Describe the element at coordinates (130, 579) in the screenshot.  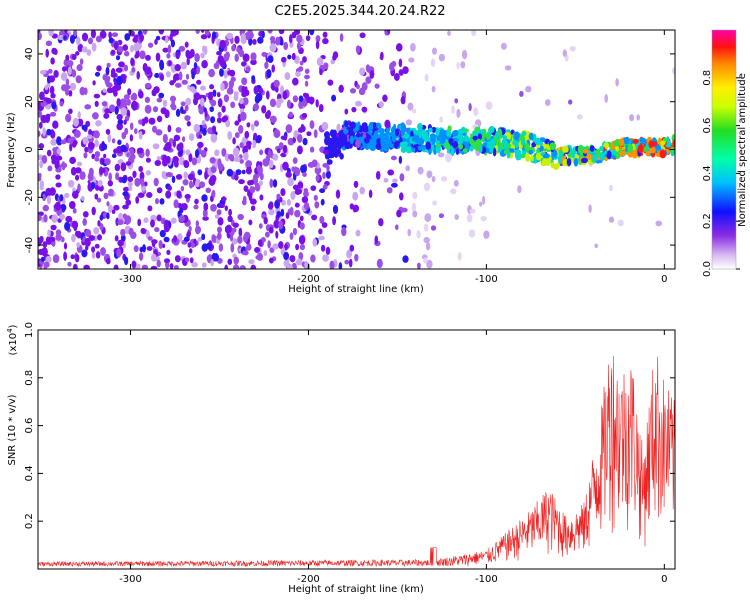
I see `x-tick-label: -300` at that location.